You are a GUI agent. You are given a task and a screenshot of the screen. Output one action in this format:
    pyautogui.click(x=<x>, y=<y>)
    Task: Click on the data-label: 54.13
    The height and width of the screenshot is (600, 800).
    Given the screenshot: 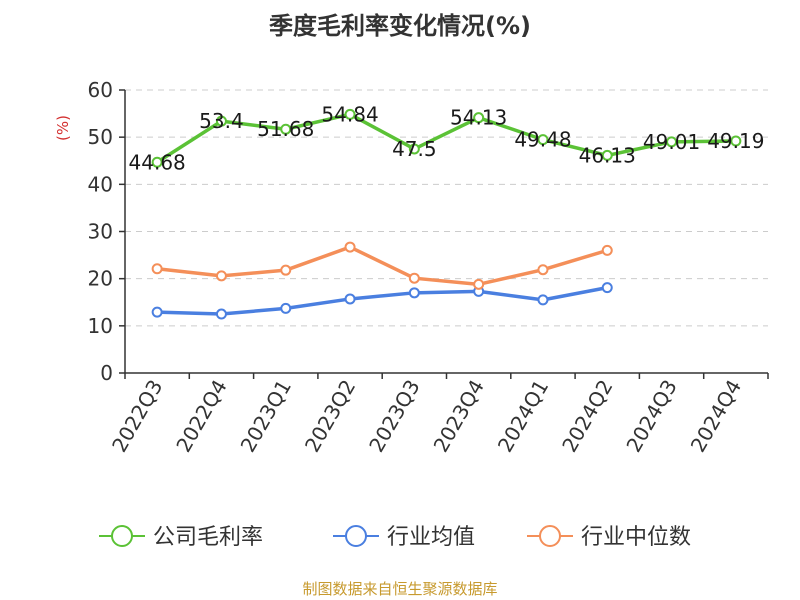 What is the action you would take?
    pyautogui.click(x=478, y=118)
    